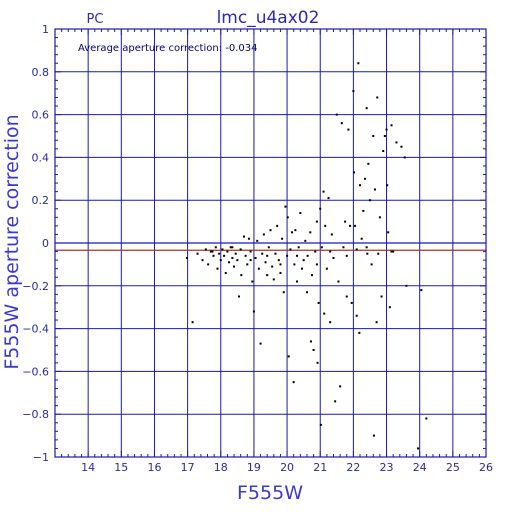 The image size is (512, 512). I want to click on y-tick-label: −0.2, so click(35, 286).